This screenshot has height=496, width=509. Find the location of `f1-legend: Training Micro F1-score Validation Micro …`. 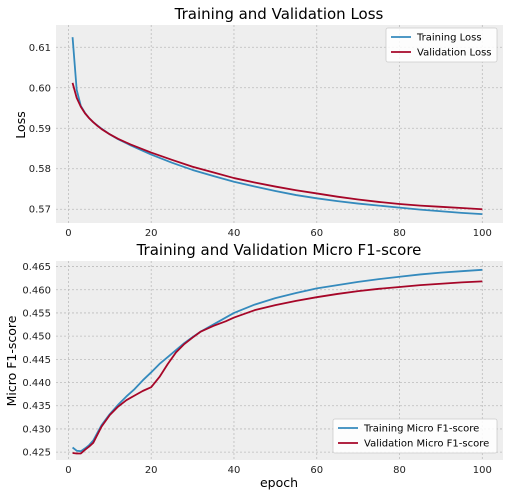

f1-legend: Training Micro F1-score Validation Micro … is located at coordinates (415, 436).